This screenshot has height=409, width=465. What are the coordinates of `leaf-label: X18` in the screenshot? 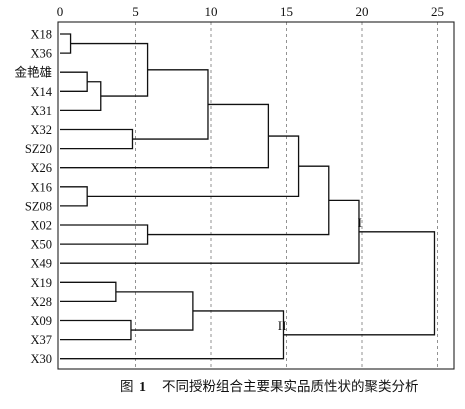 It's located at (41, 35).